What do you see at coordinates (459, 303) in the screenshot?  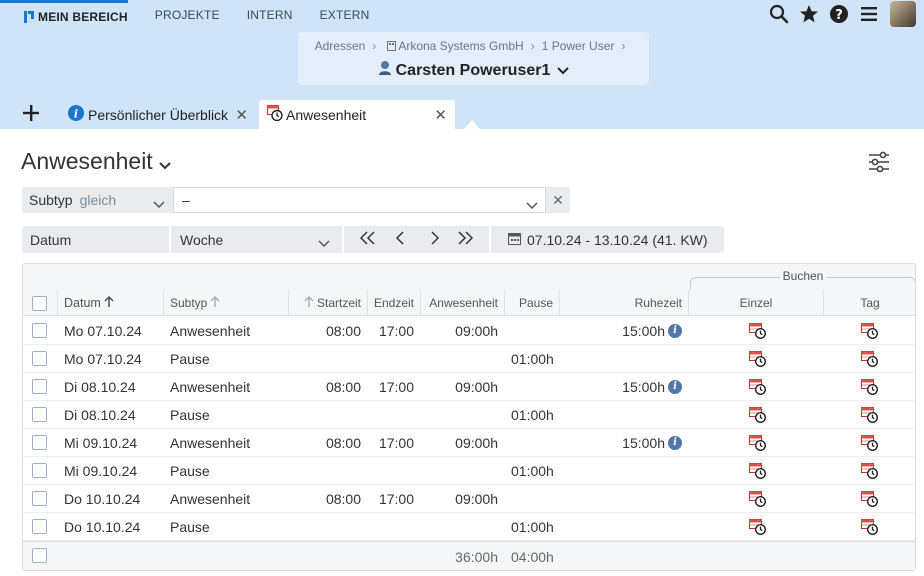 I see `column-header-anwesenheit: Anwesenheit` at bounding box center [459, 303].